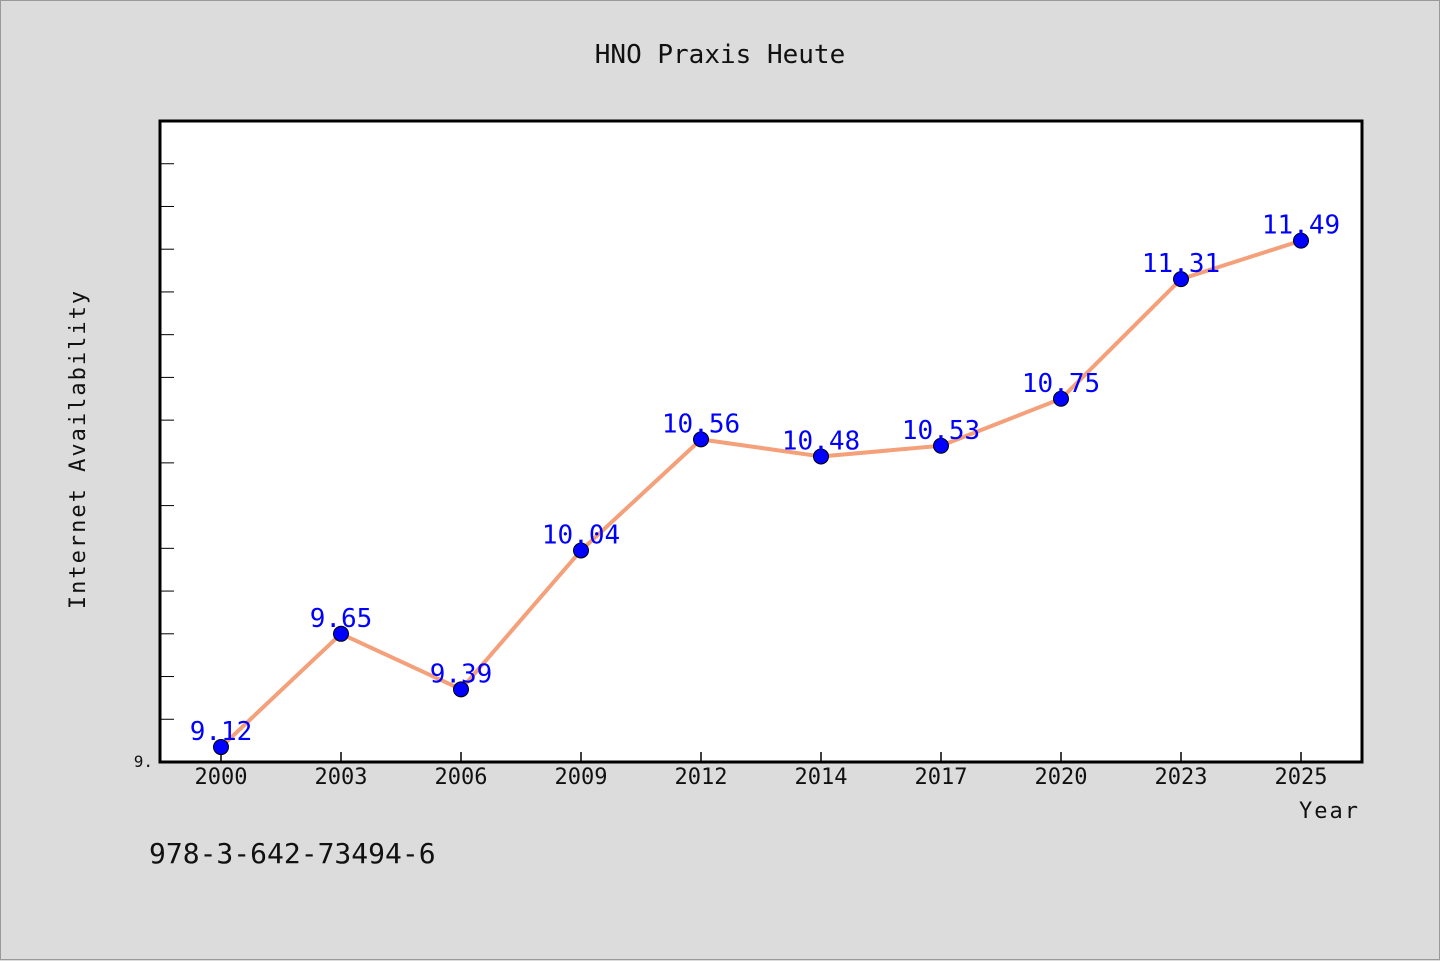  I want to click on data-label: 10.53, so click(941, 431).